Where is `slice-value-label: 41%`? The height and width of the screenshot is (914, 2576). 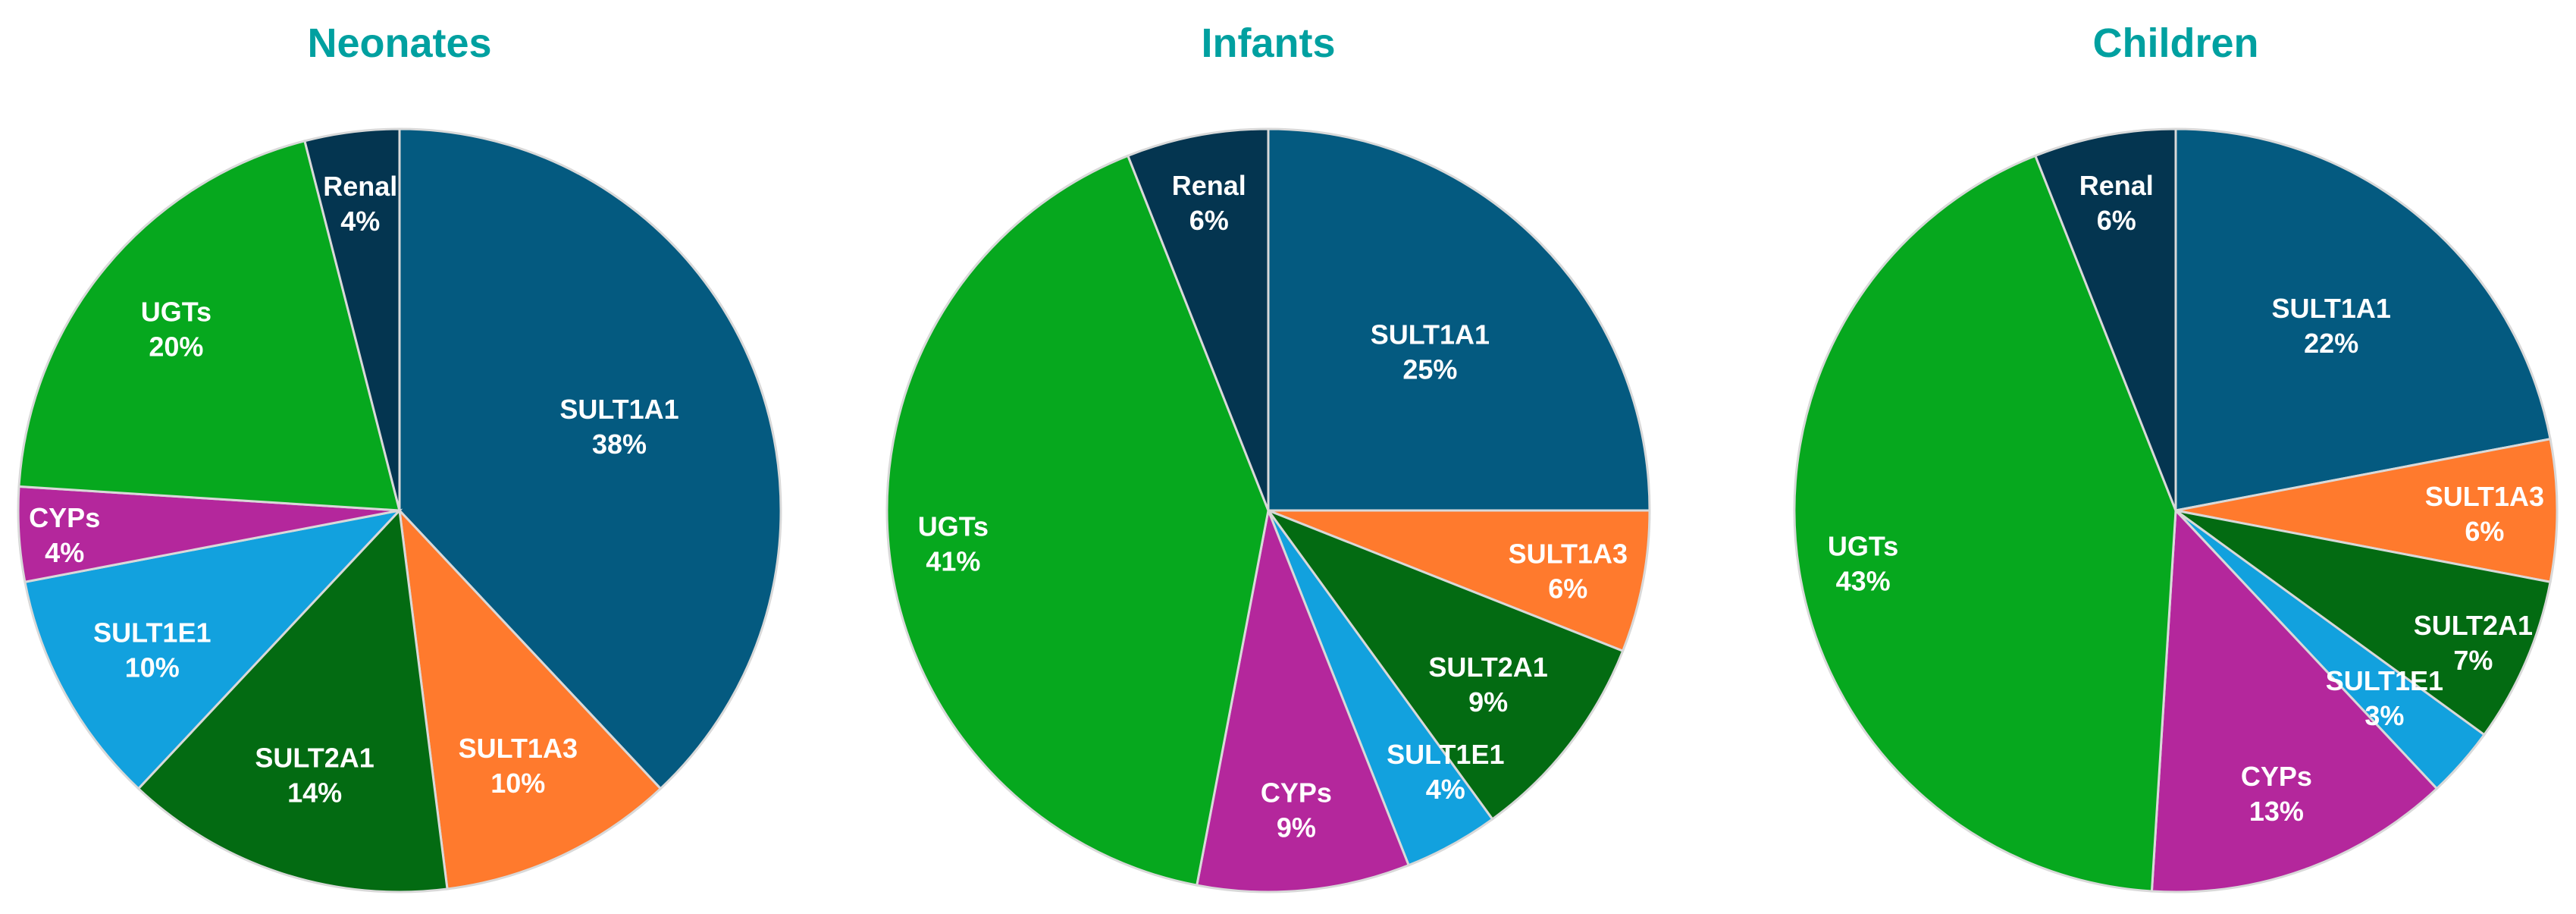
slice-value-label: 41% is located at coordinates (953, 560).